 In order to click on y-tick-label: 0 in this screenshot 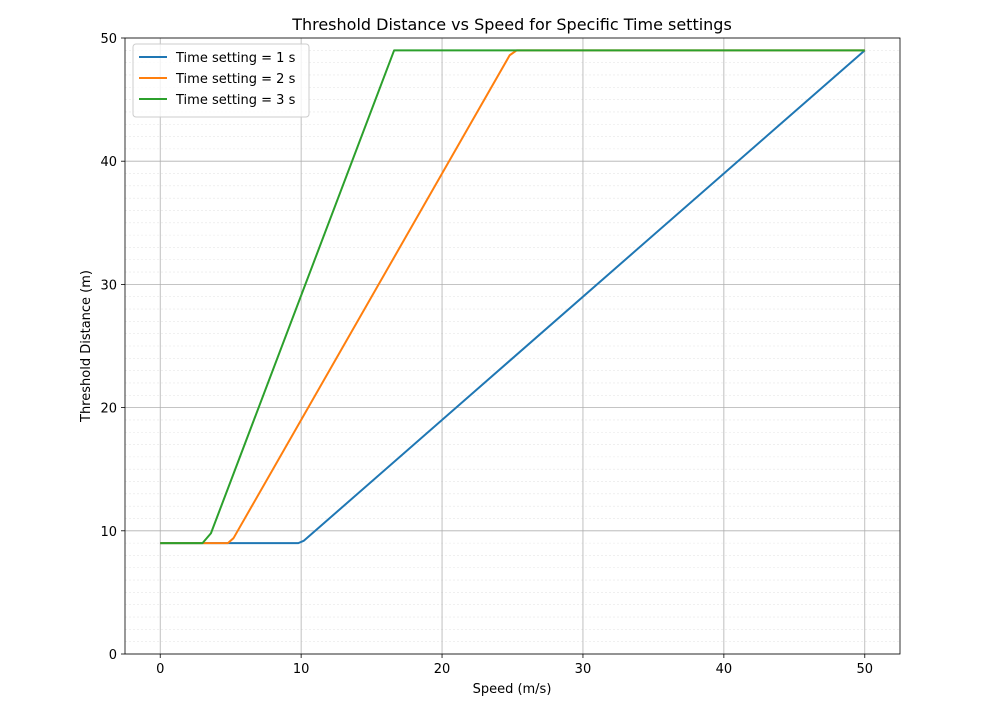, I will do `click(113, 655)`.